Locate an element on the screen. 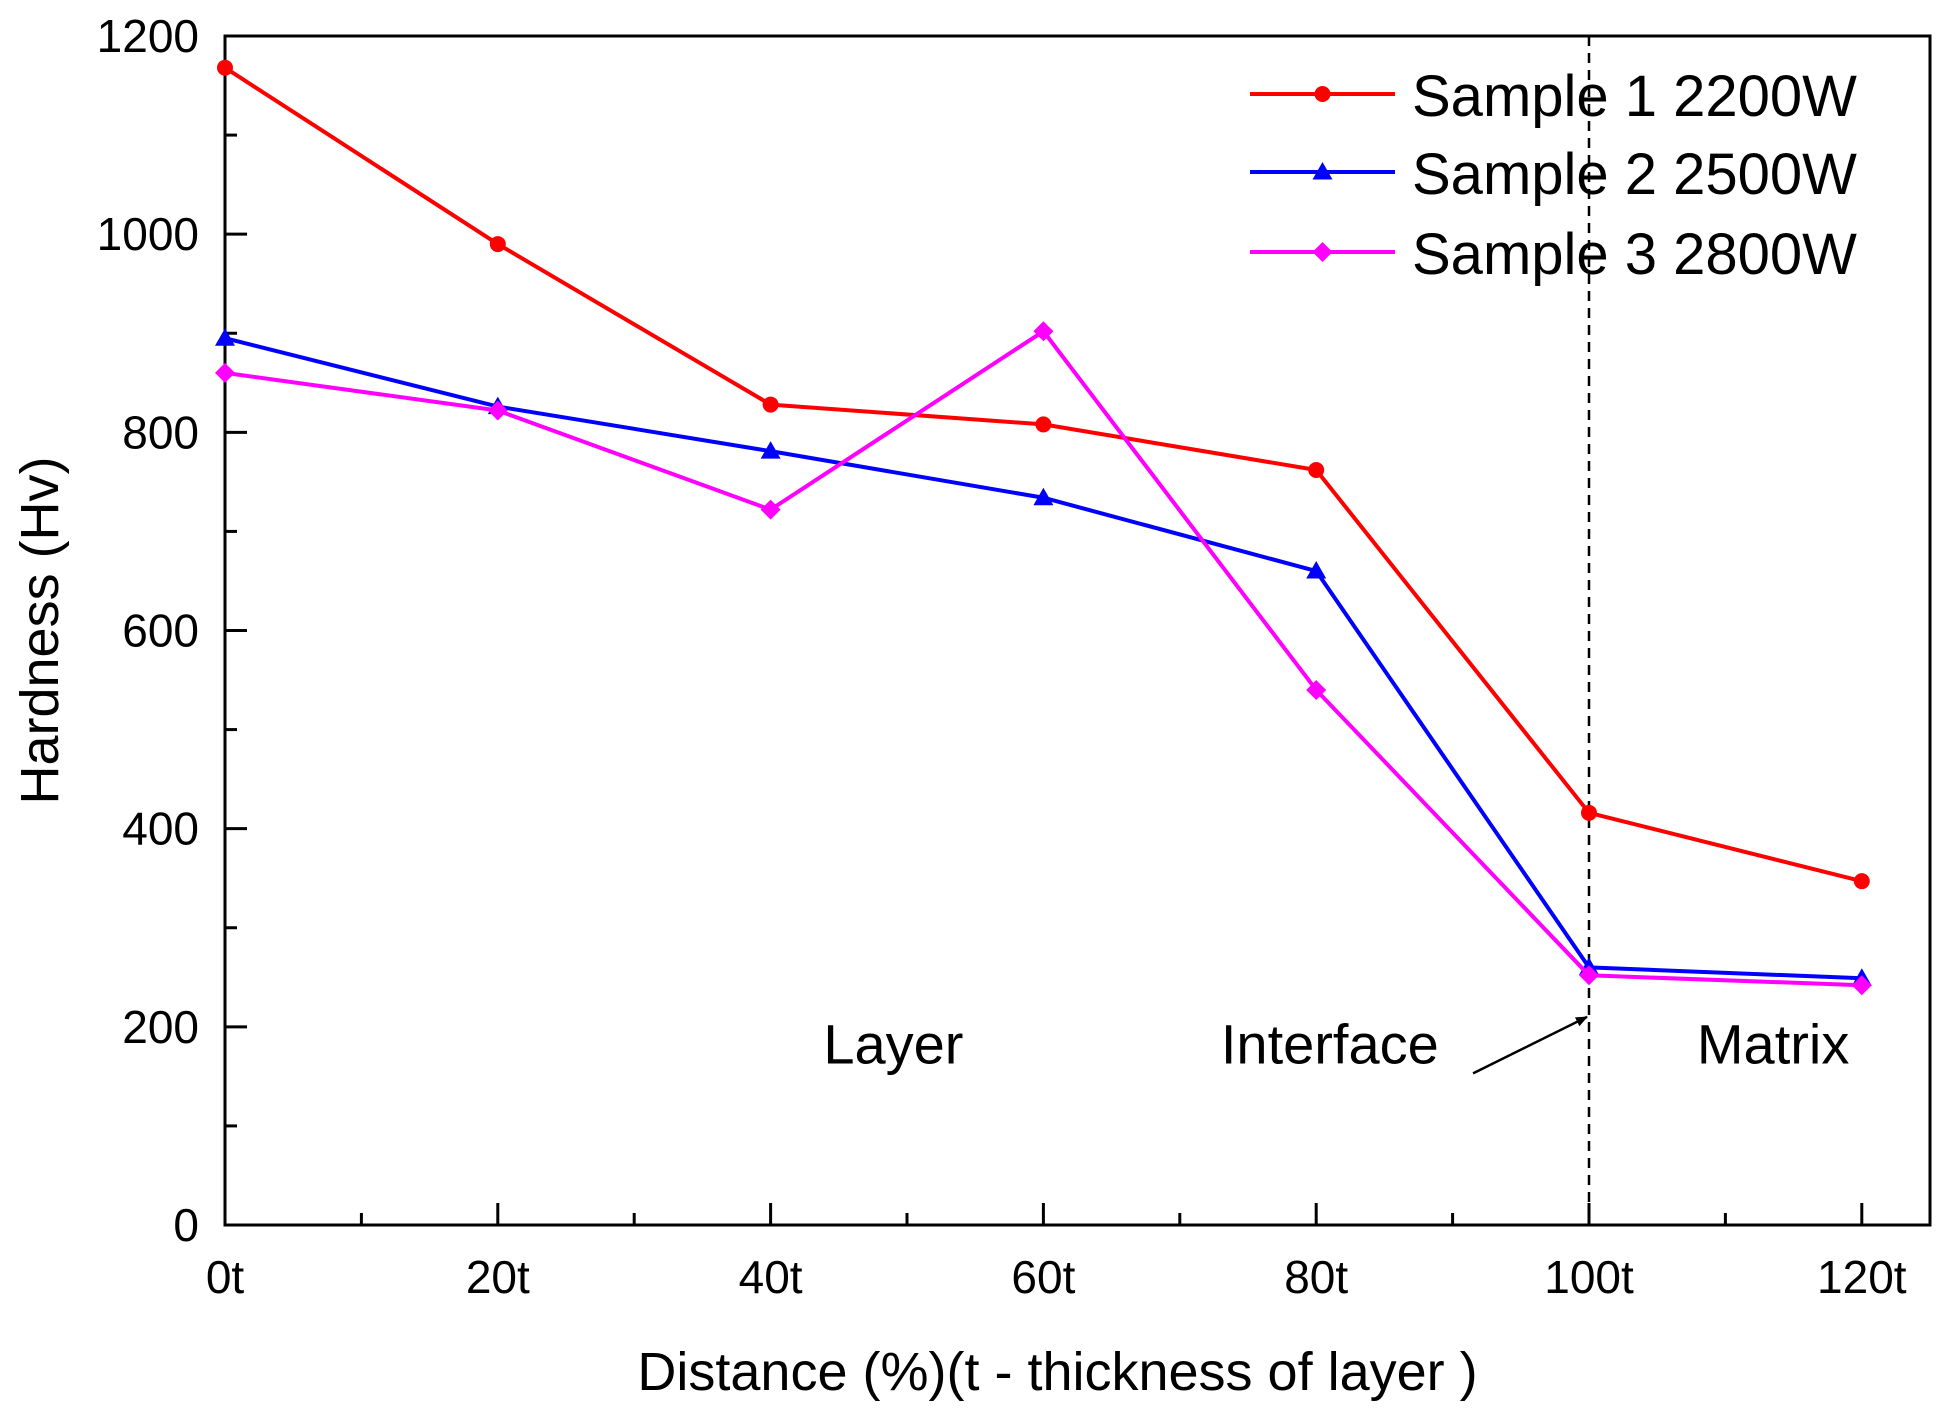  y-tick-label: 1000 is located at coordinates (148, 234).